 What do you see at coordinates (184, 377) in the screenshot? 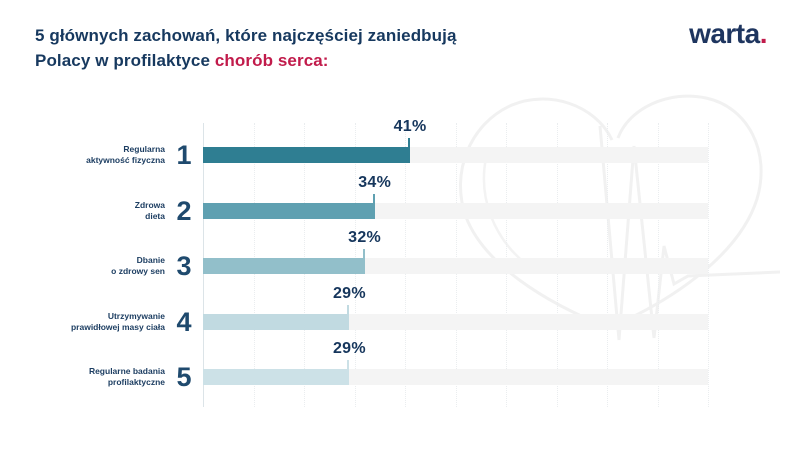
I see `rank-number: 5` at bounding box center [184, 377].